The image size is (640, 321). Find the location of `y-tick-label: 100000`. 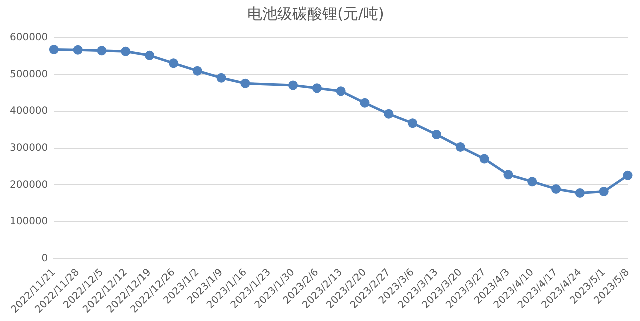

y-tick-label: 100000 is located at coordinates (29, 222).